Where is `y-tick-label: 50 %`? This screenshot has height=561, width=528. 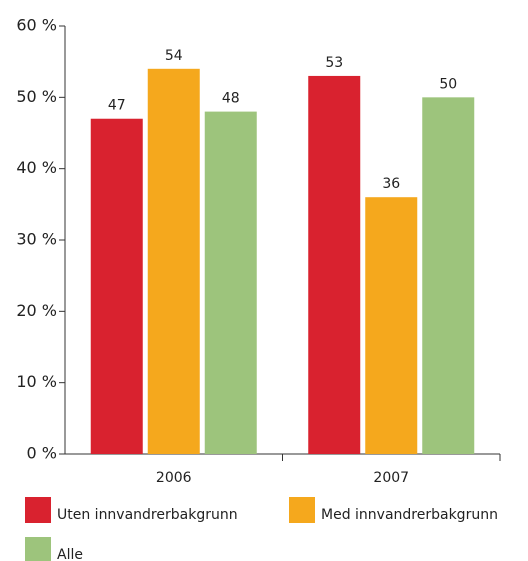
y-tick-label: 50 % is located at coordinates (36, 96).